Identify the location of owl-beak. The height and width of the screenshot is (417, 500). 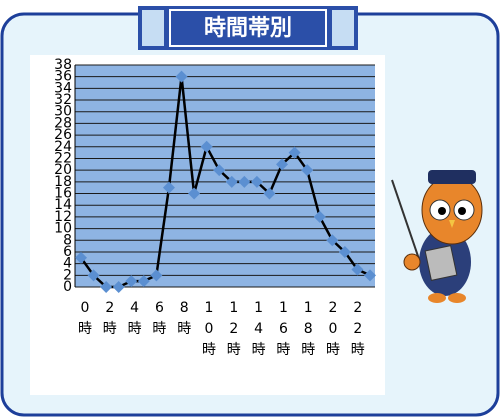
(452, 224).